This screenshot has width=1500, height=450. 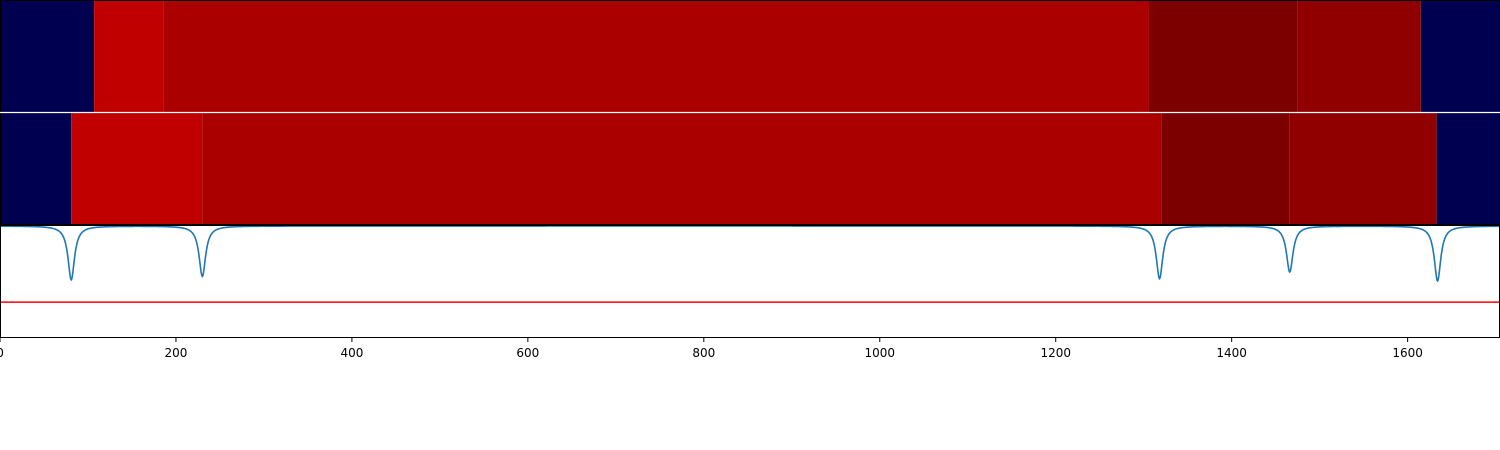 What do you see at coordinates (1055, 353) in the screenshot?
I see `x-tick-label-1200: 1200` at bounding box center [1055, 353].